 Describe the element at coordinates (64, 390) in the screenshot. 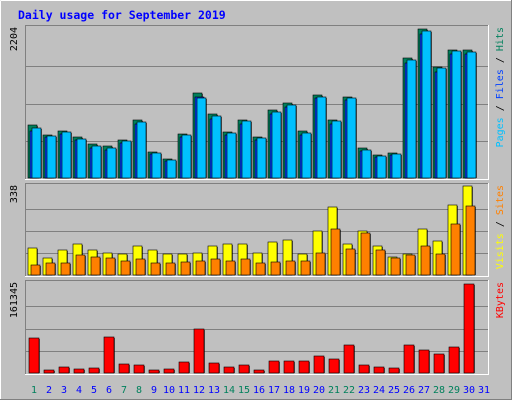

I see `x-tick-label: 3` at that location.